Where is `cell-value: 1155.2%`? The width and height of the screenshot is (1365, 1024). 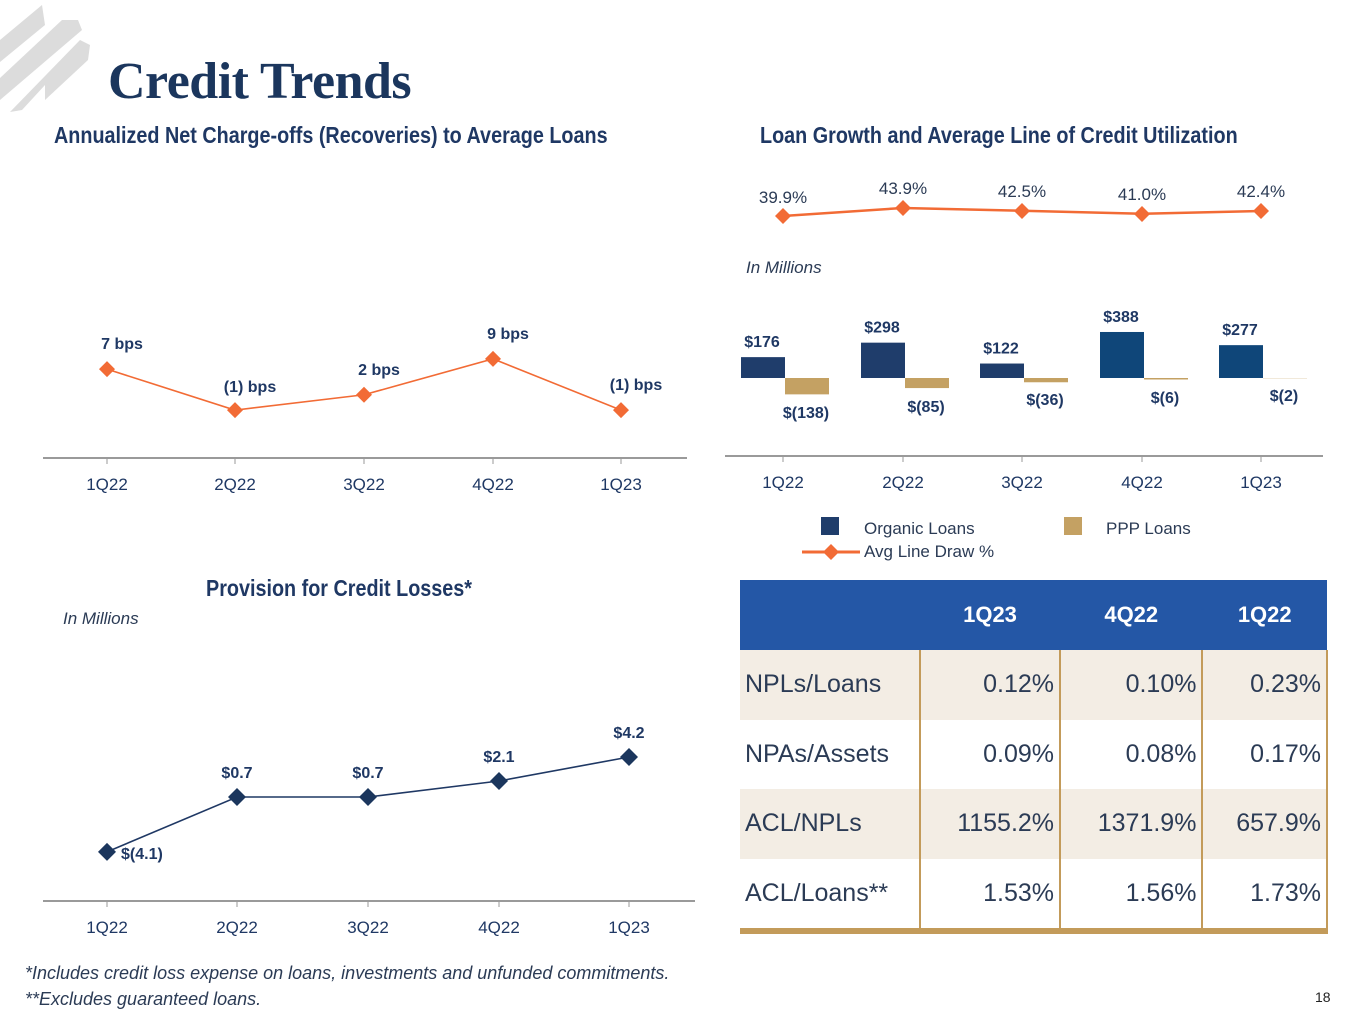
cell-value: 1155.2% is located at coordinates (989, 824).